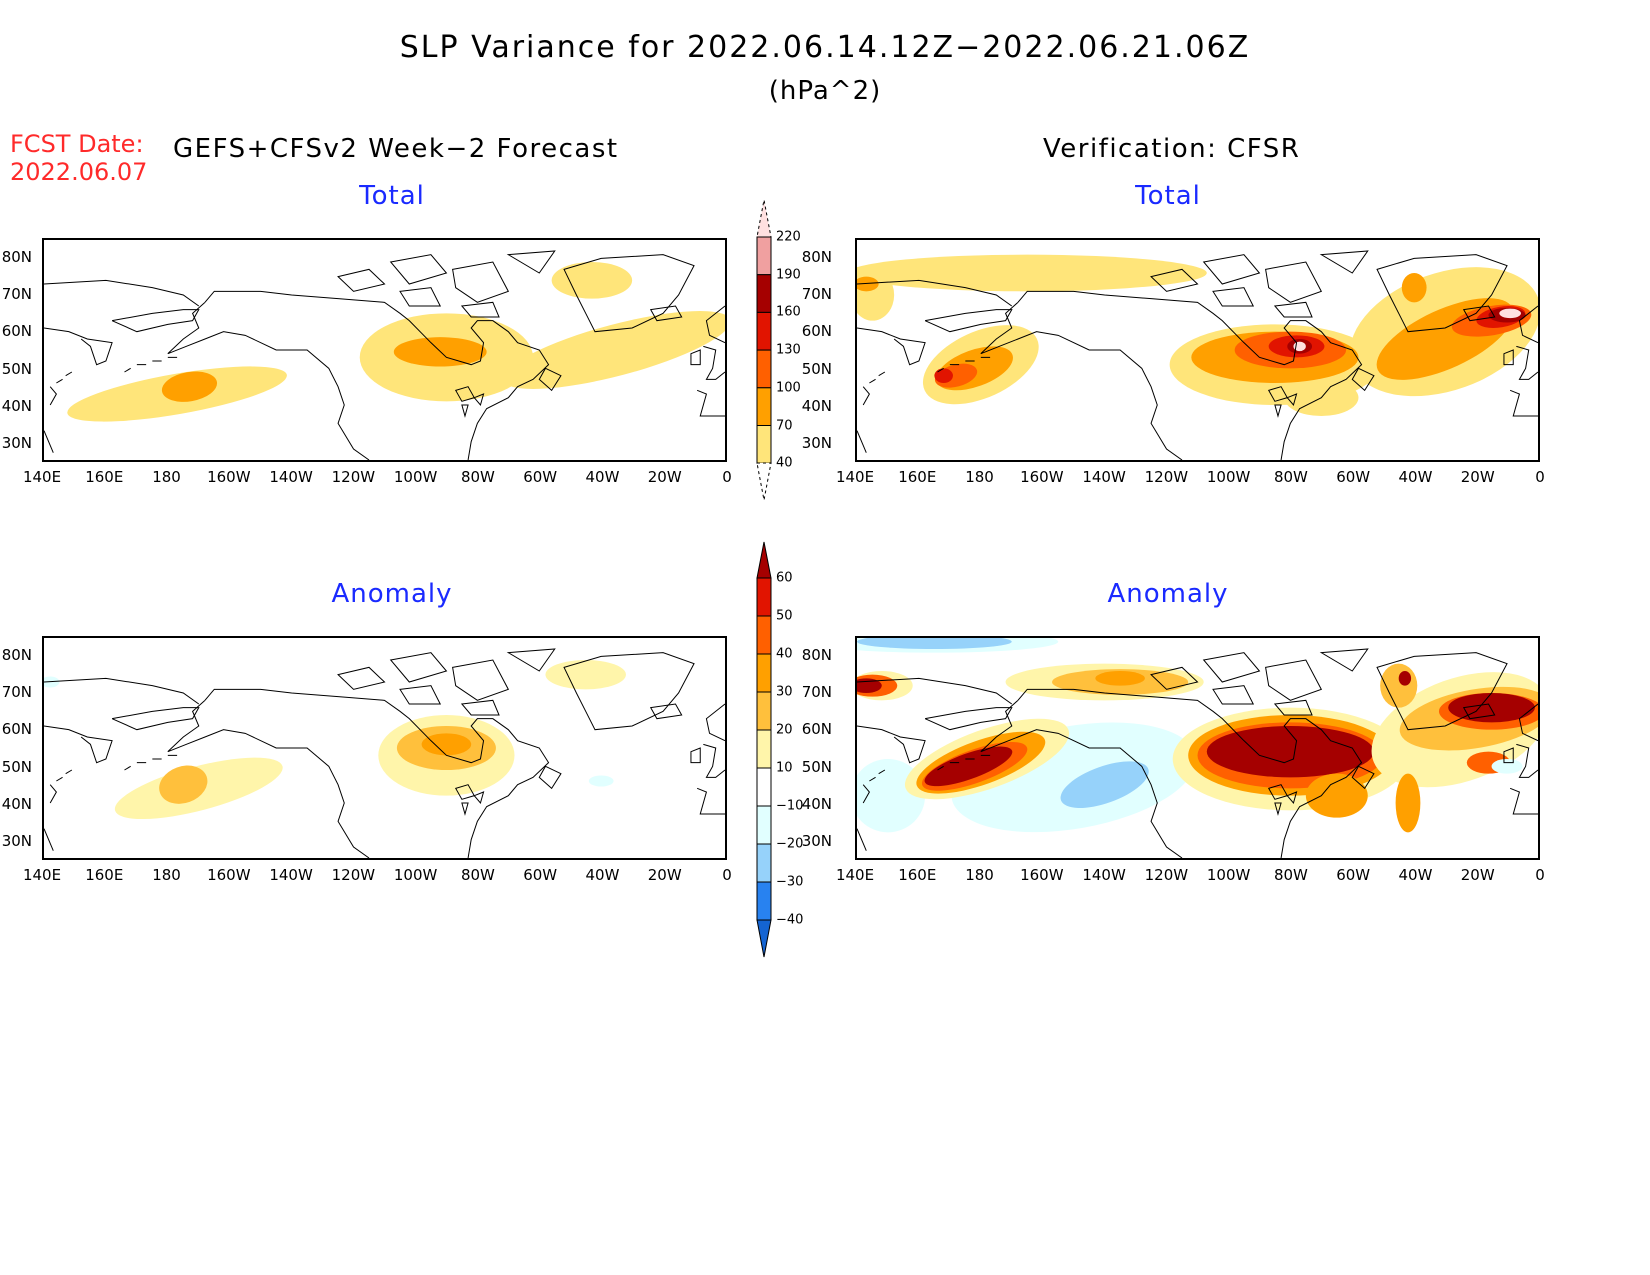 Image resolution: width=1650 pixels, height=1275 pixels. Describe the element at coordinates (16, 729) in the screenshot. I see `lat-tick-label: 60N` at that location.